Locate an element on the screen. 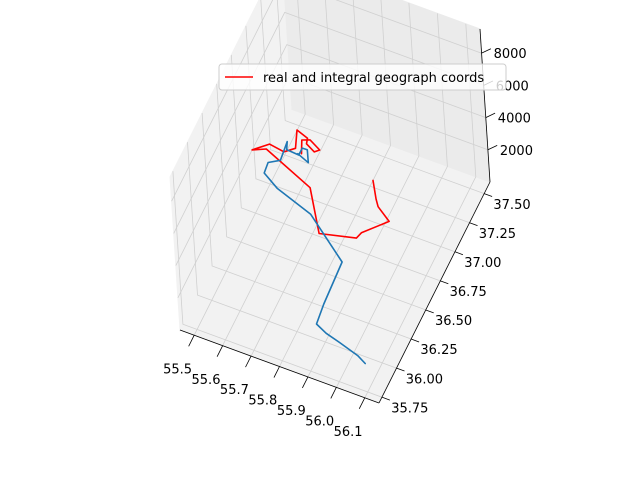 Image resolution: width=640 pixels, height=480 pixels. y-tick-label: 36.75 is located at coordinates (468, 292).